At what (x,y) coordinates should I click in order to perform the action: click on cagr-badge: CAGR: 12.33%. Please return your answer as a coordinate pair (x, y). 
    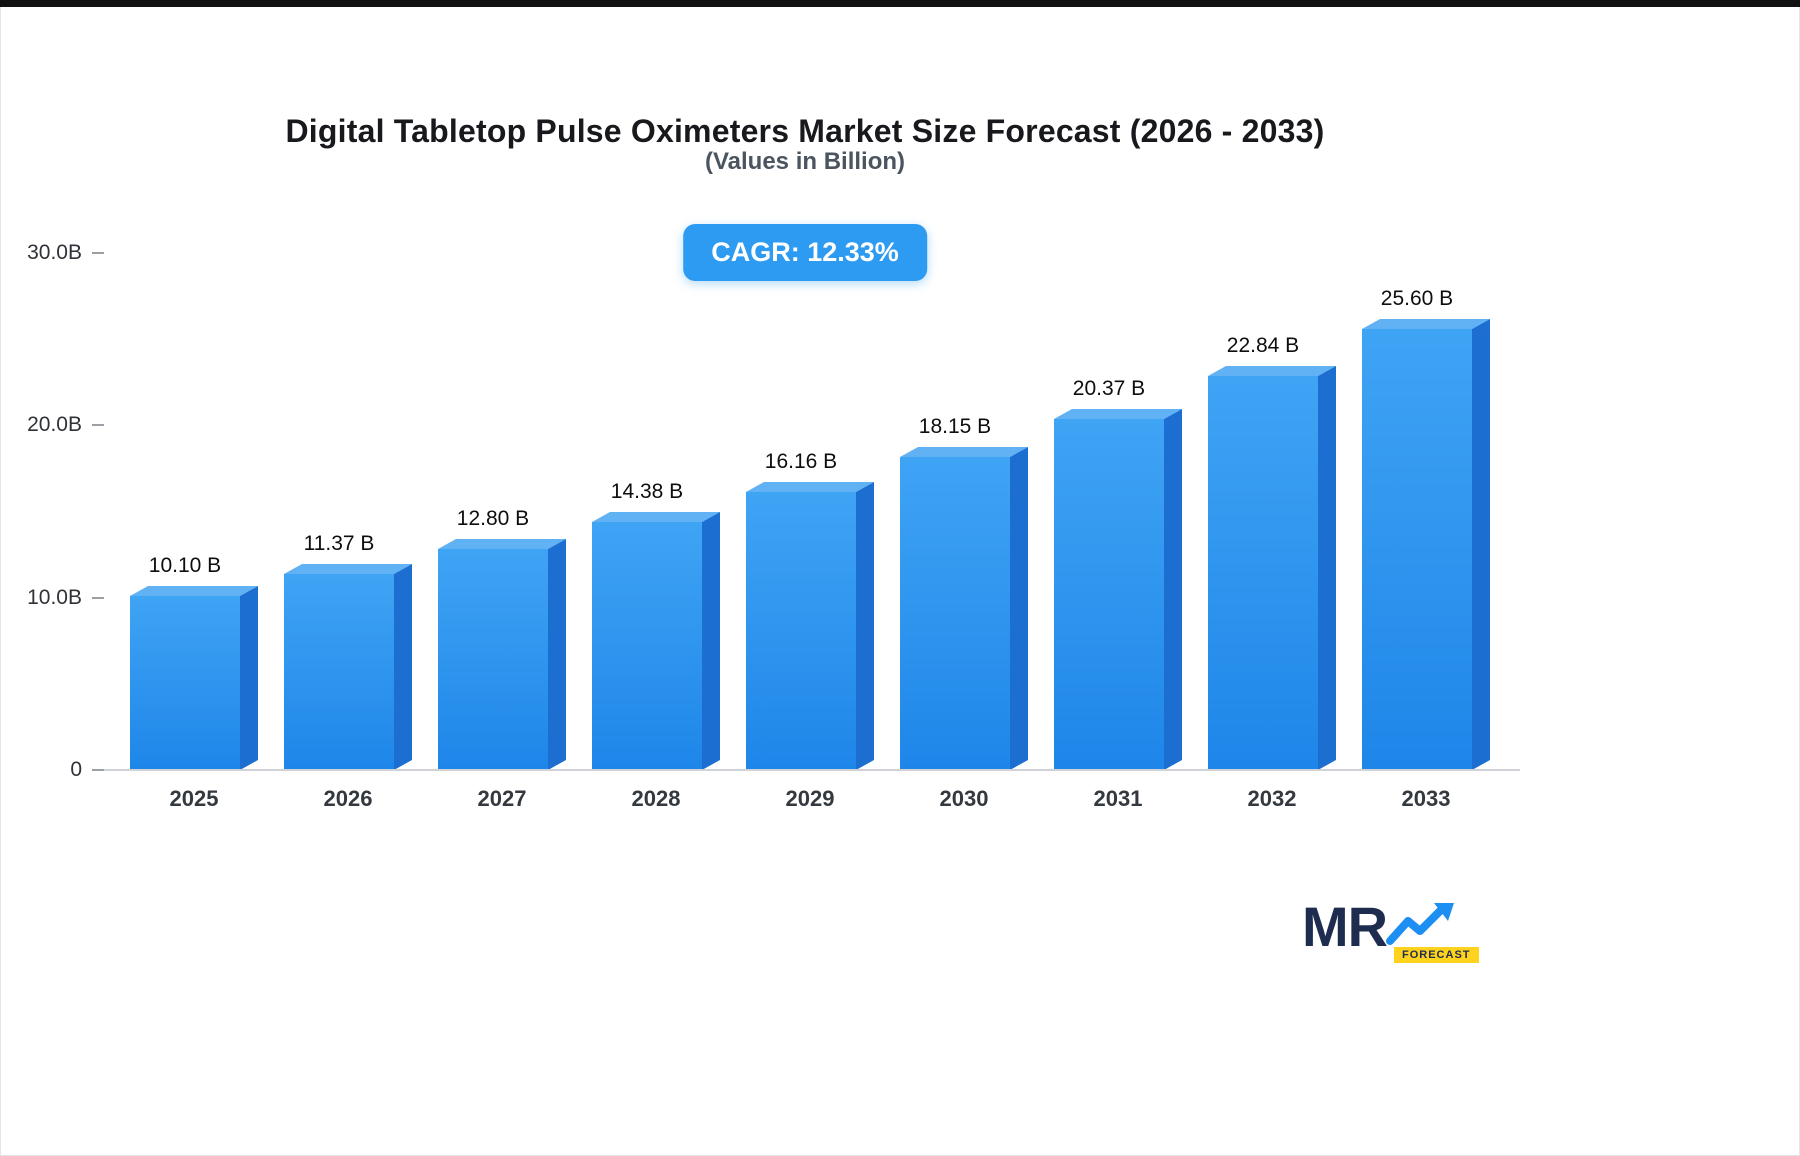
    Looking at the image, I should click on (805, 252).